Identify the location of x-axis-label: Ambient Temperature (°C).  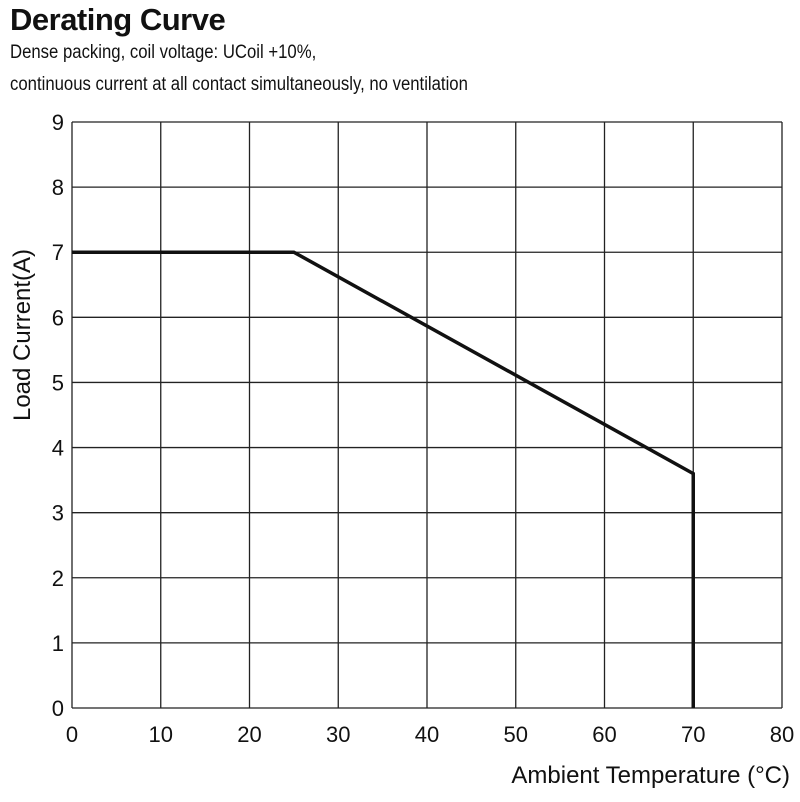
(650, 775).